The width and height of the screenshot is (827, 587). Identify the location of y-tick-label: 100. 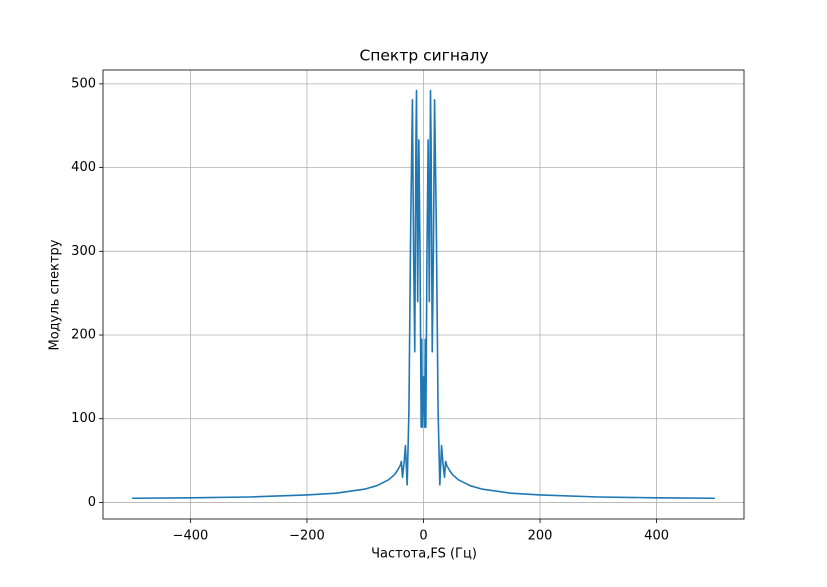
(83, 418).